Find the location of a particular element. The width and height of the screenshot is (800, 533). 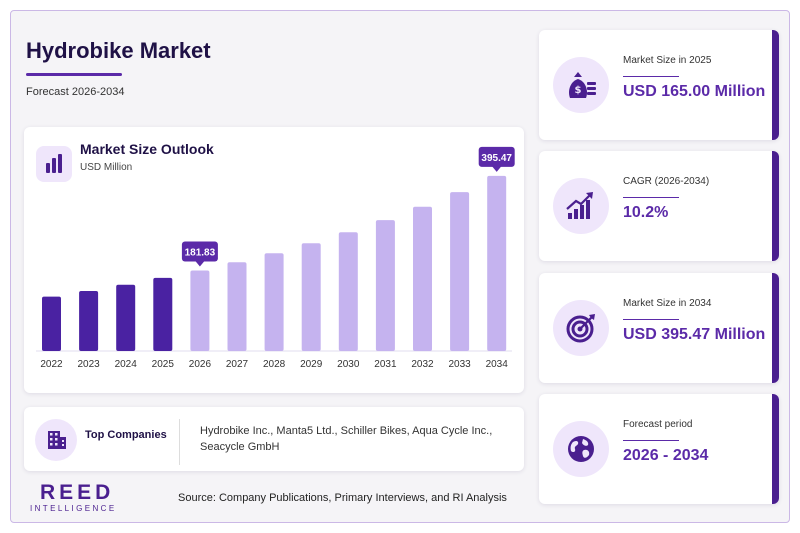

page-title: Hydrobike Market is located at coordinates (118, 50).